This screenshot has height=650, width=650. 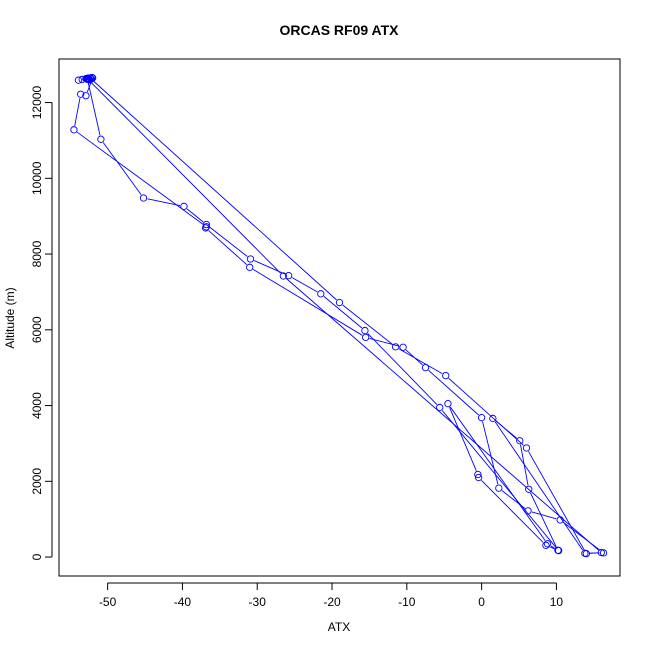 What do you see at coordinates (10, 317) in the screenshot?
I see `y-axis-label: Altitude (m)` at bounding box center [10, 317].